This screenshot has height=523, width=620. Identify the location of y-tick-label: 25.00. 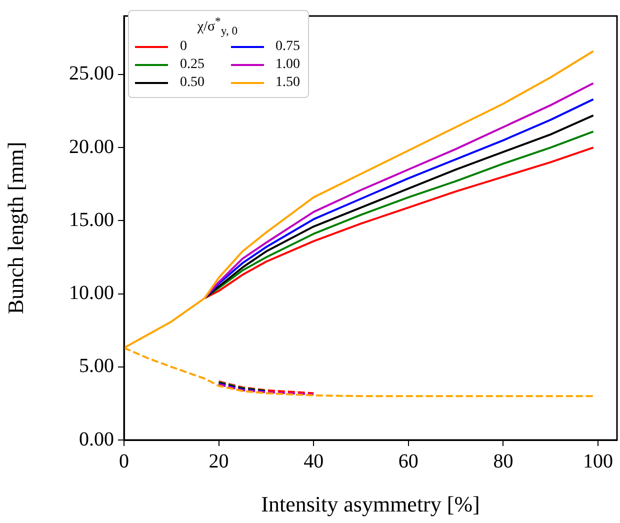
(91, 73).